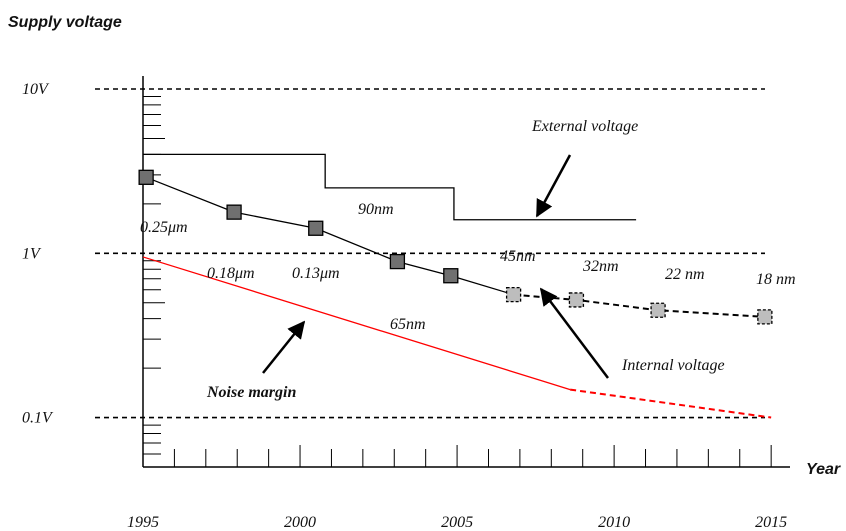 This screenshot has height=531, width=846. Describe the element at coordinates (776, 279) in the screenshot. I see `annotation: 18 nm` at that location.